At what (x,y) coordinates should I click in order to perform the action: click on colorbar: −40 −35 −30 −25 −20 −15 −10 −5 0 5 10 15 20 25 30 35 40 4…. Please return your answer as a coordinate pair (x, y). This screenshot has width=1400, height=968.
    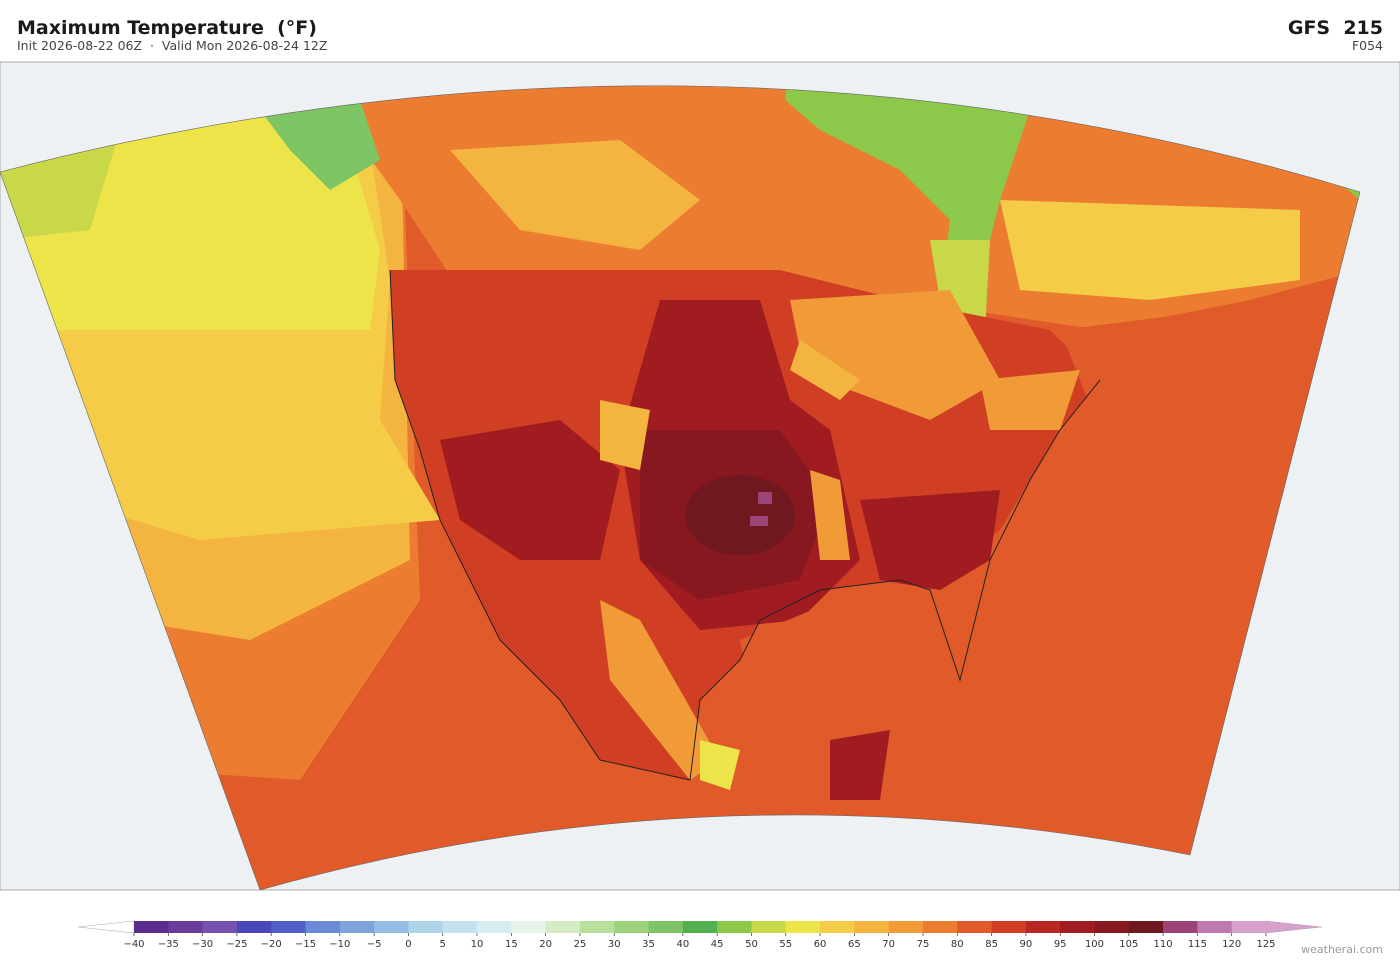
    Looking at the image, I should click on (700, 935).